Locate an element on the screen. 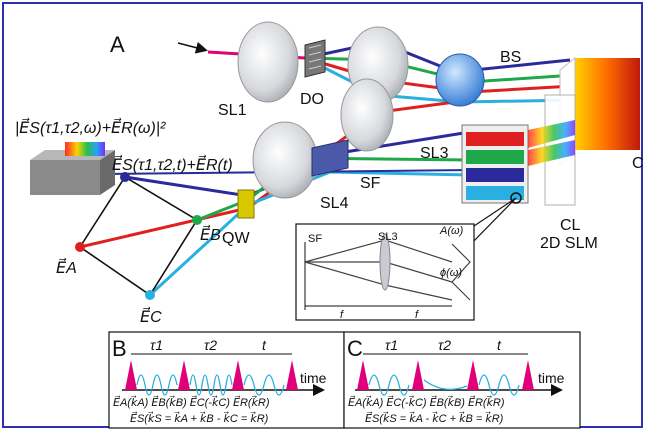 Image resolution: width=649 pixels, height=433 pixels. detector-camera is located at coordinates (65, 177).